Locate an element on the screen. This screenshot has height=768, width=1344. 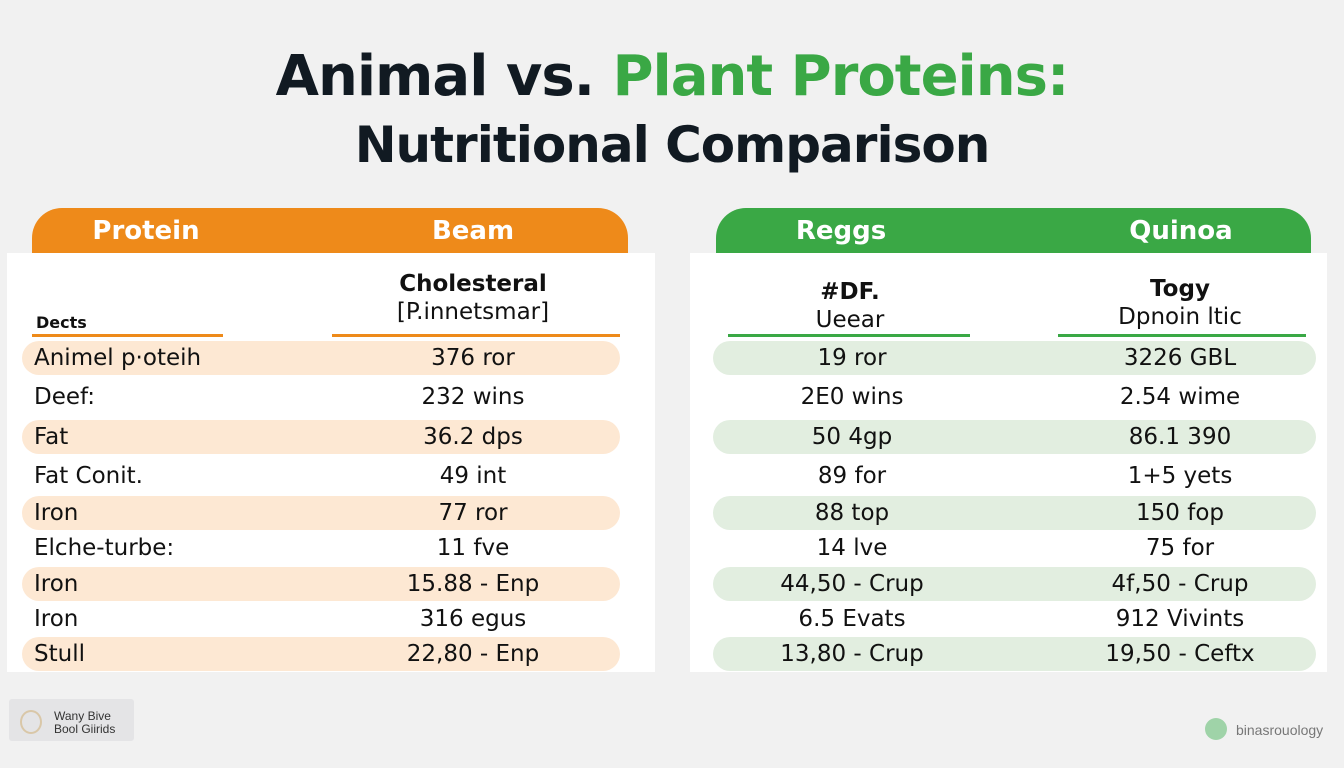
table-cell: Stull is located at coordinates (59, 654).